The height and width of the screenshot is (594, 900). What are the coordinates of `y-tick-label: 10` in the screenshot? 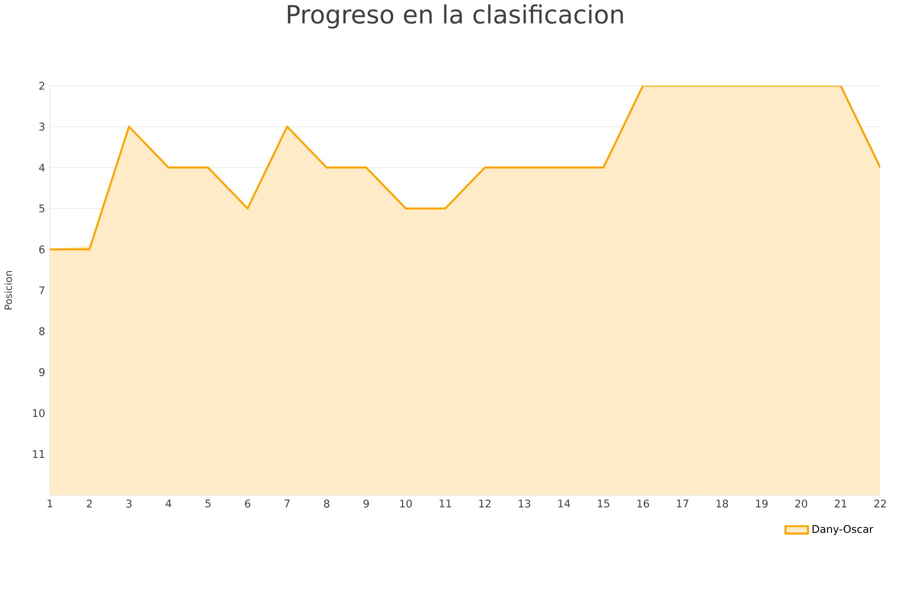 It's located at (38, 413).